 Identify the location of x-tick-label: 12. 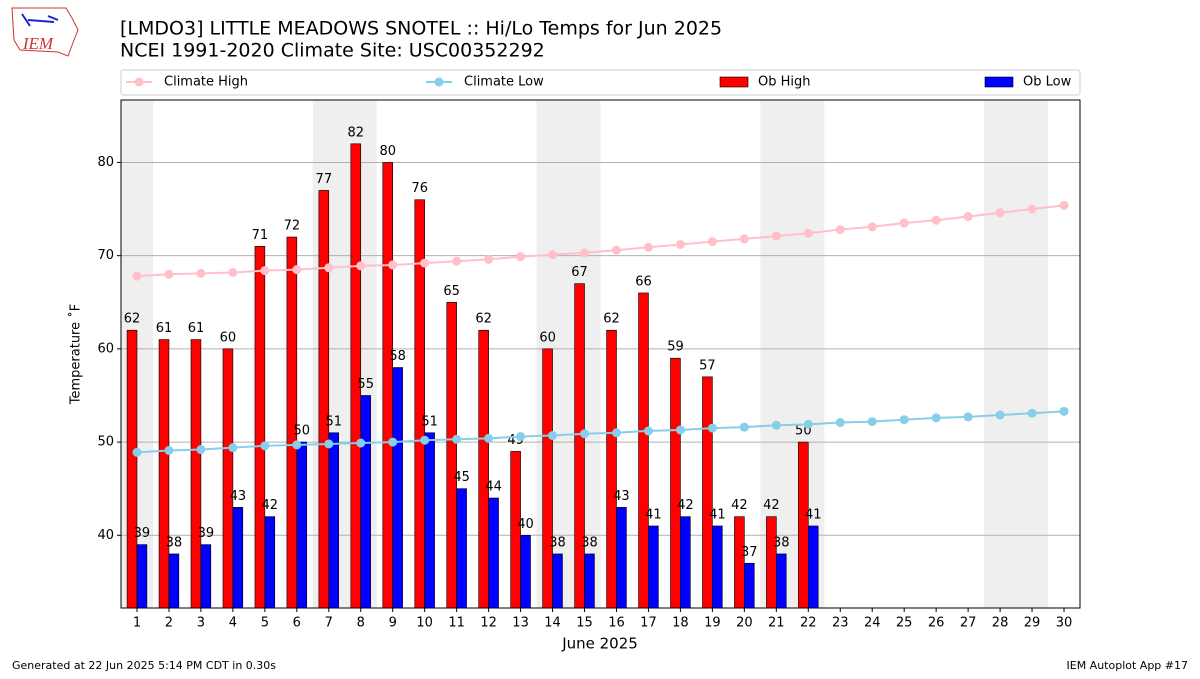
(488, 623).